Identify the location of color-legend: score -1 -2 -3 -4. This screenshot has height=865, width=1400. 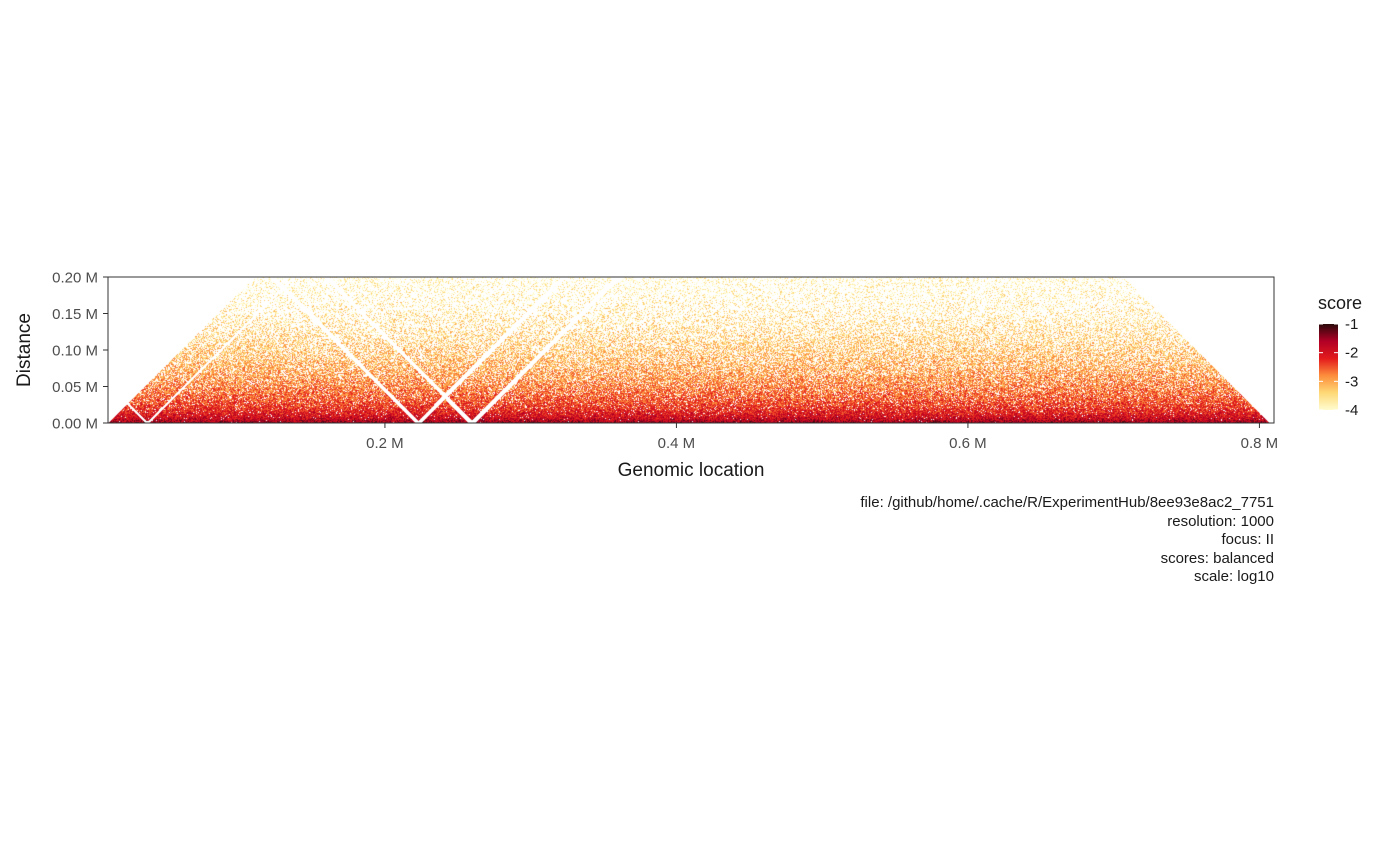
(1340, 356).